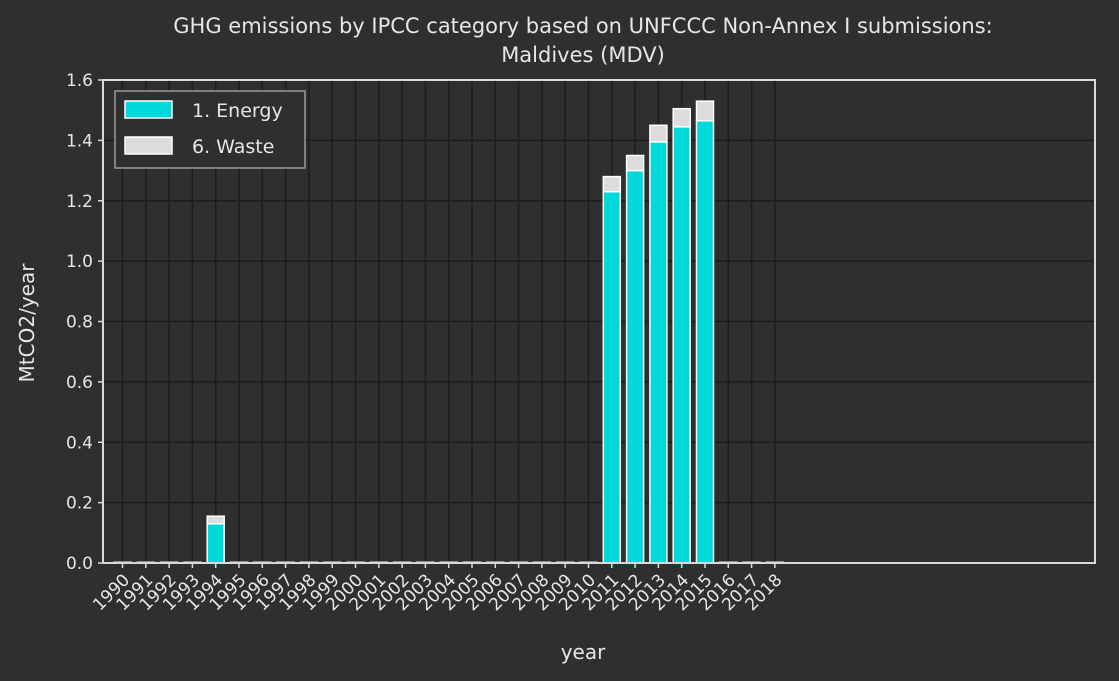  What do you see at coordinates (681, 345) in the screenshot?
I see `bar-energy-2014` at bounding box center [681, 345].